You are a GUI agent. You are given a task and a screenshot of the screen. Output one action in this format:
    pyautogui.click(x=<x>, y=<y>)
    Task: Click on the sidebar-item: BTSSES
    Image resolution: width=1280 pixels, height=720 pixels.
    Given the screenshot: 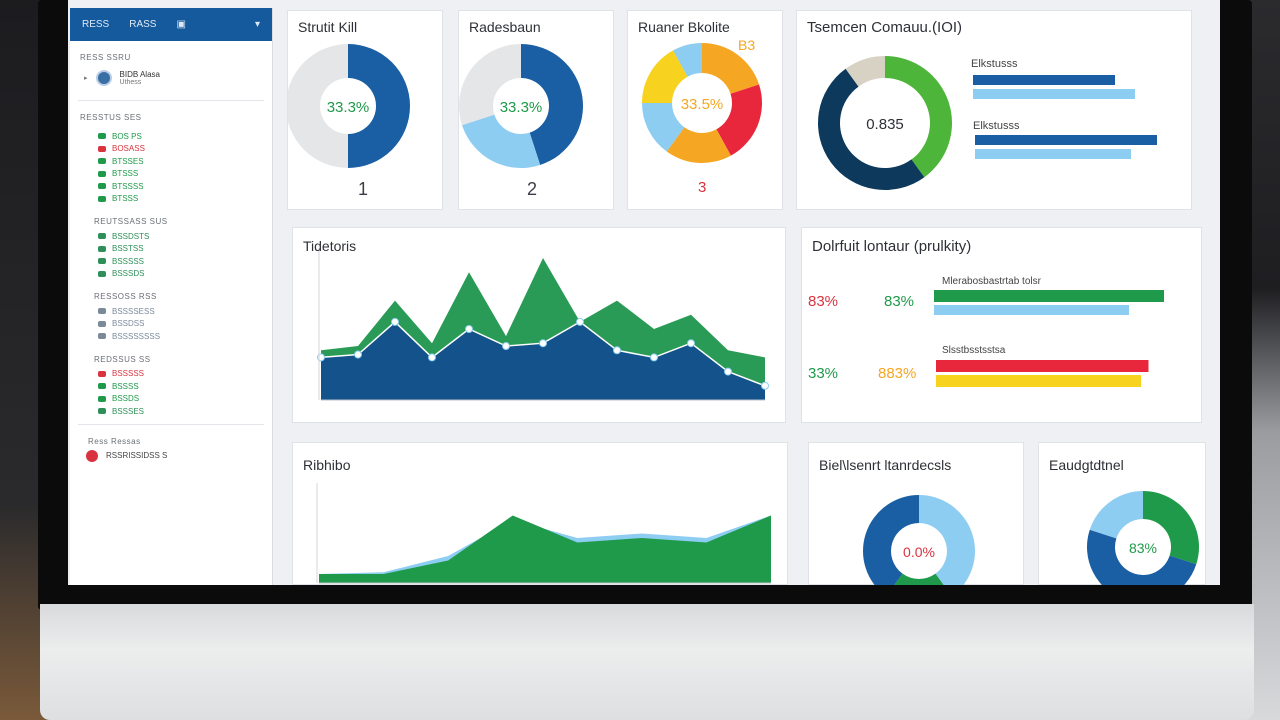 What is the action you would take?
    pyautogui.click(x=171, y=161)
    